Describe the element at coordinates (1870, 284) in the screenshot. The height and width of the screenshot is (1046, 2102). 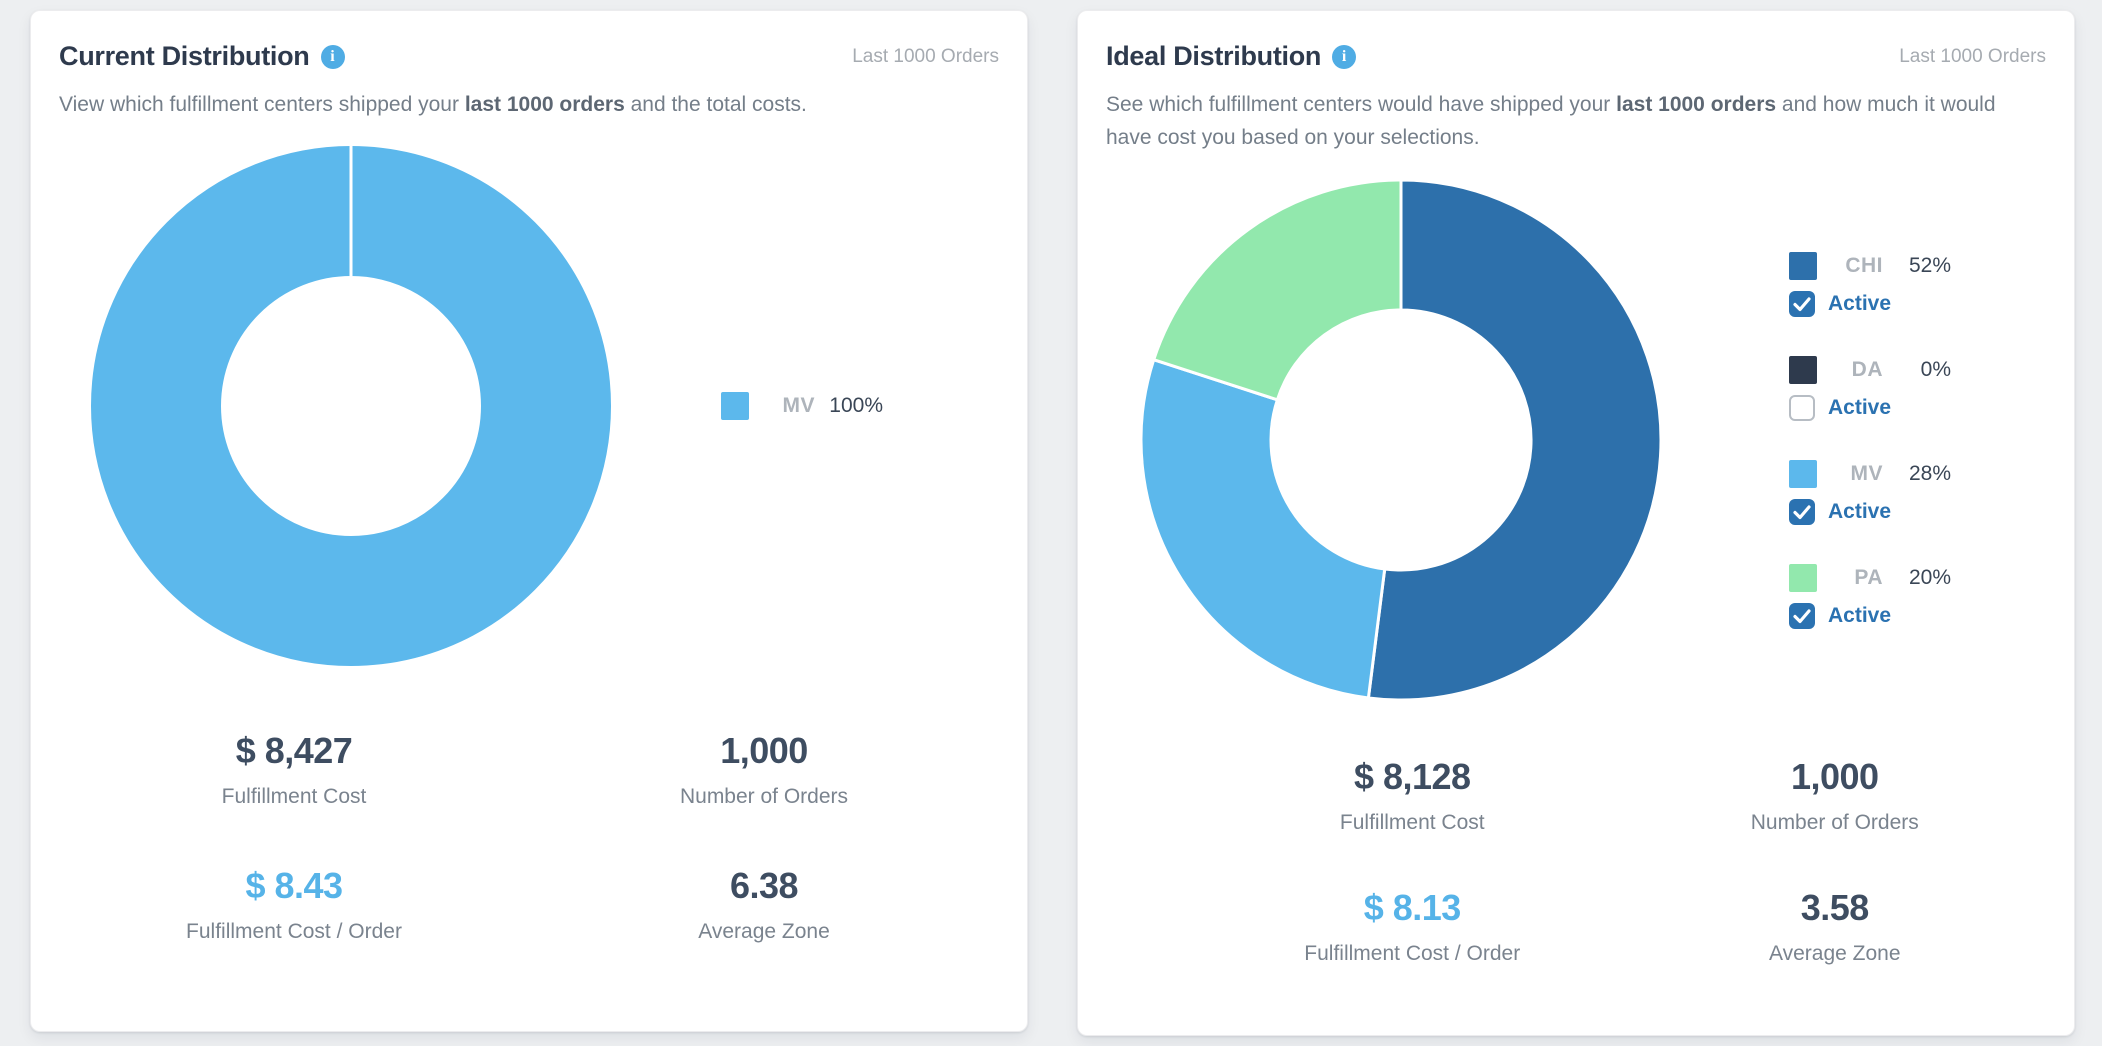
I see `legend-entry-chi: CHI 52% Active` at that location.